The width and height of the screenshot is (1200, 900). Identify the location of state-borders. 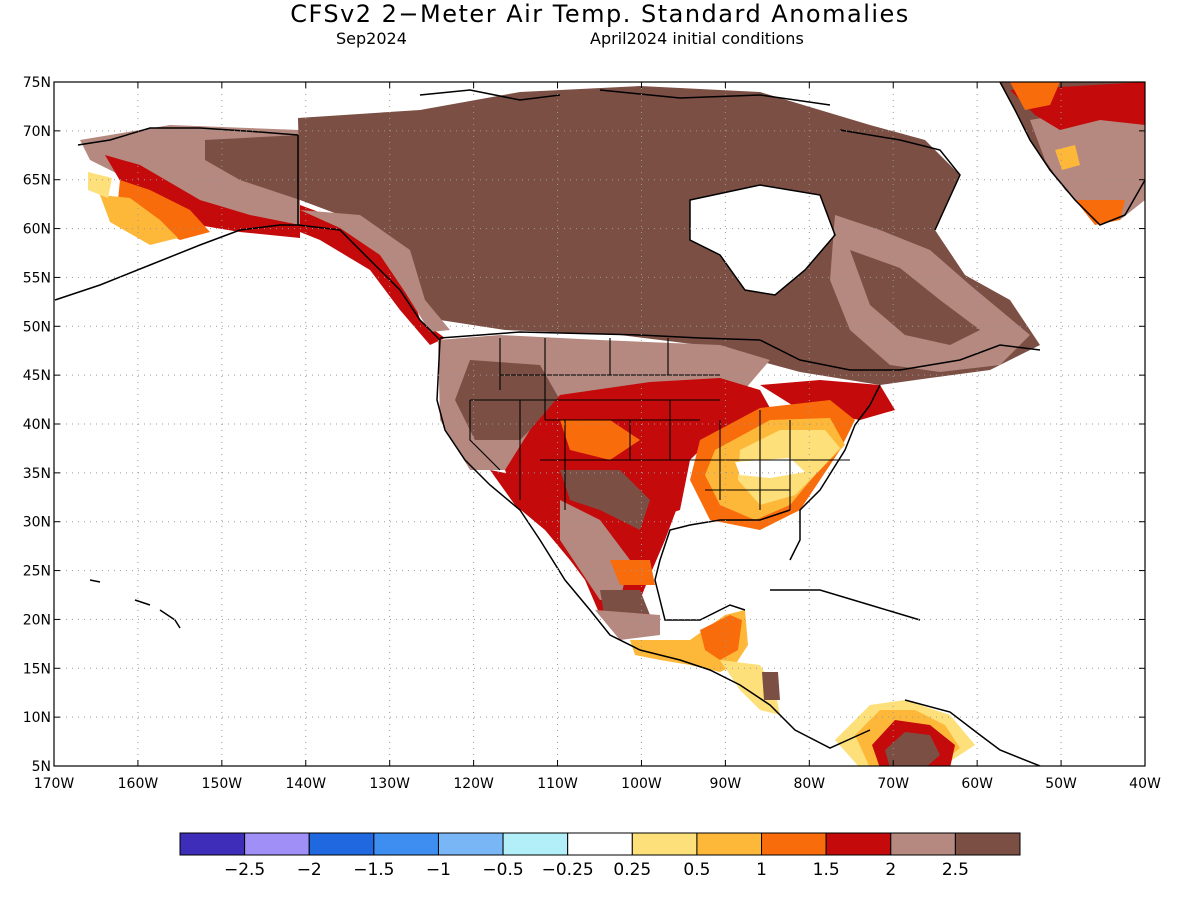
(659, 424).